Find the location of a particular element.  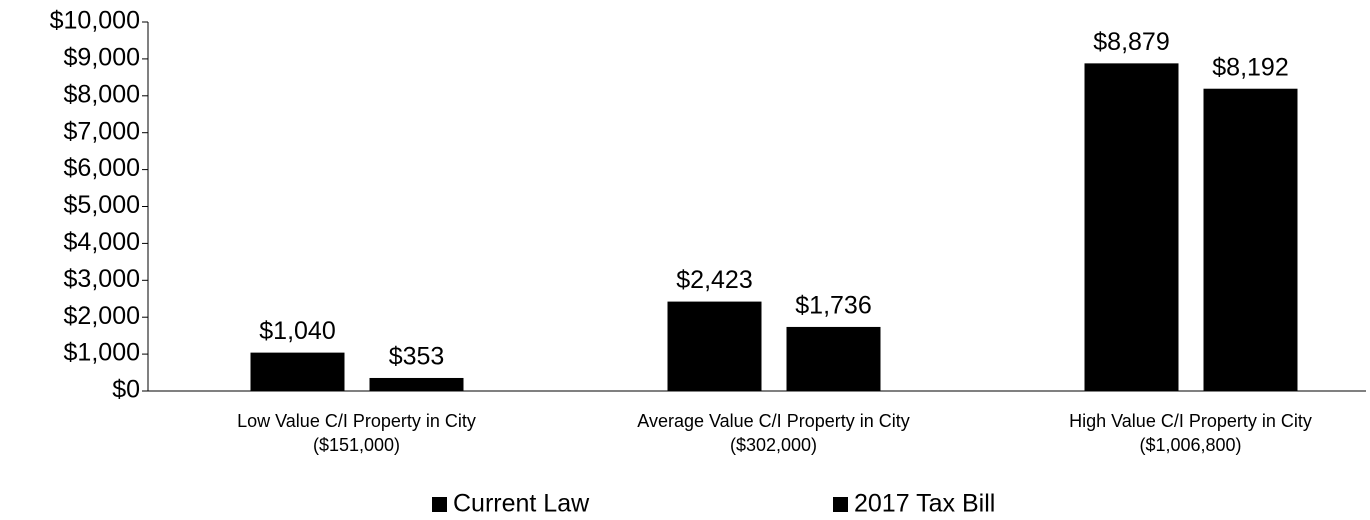

y-tick-label: $2,000 is located at coordinates (102, 316).